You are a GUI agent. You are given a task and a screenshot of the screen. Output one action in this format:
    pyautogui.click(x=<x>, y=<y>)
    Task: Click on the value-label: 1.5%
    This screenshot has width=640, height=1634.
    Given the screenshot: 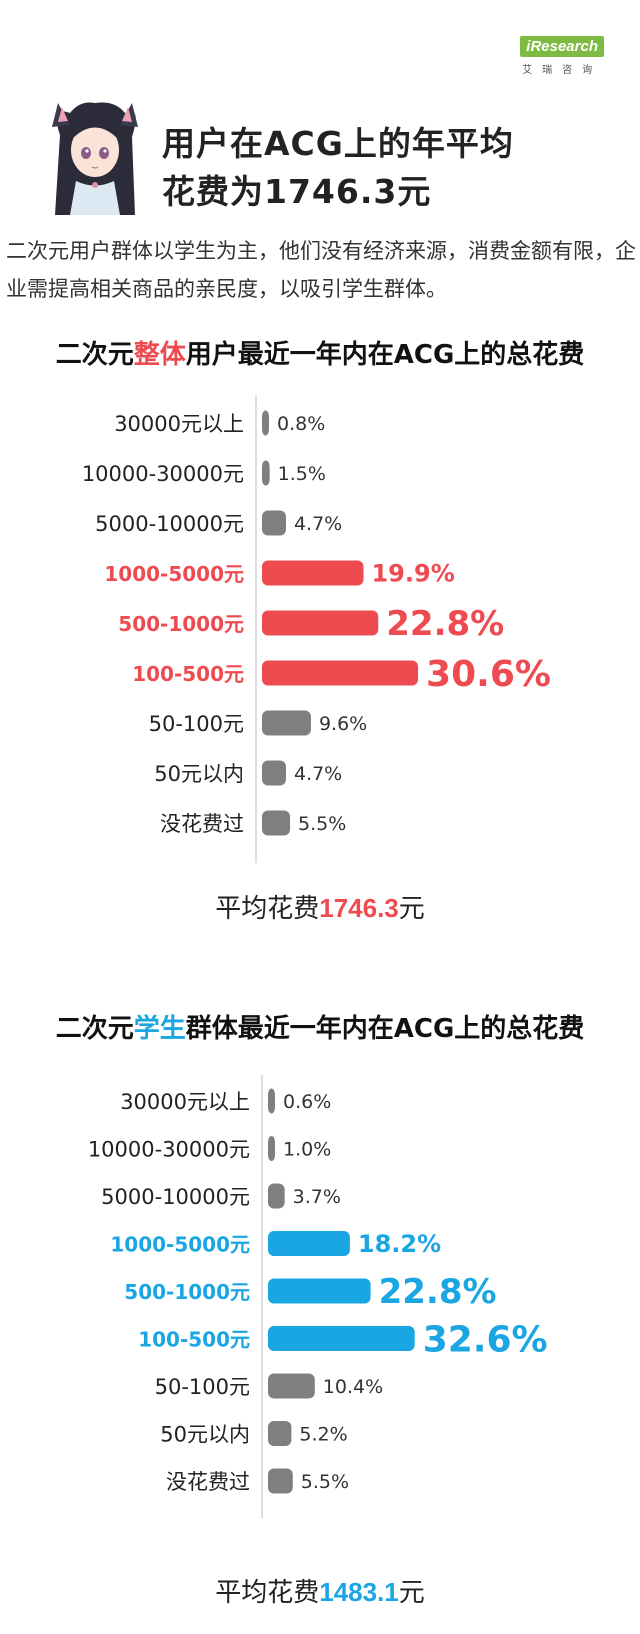 What is the action you would take?
    pyautogui.click(x=302, y=474)
    